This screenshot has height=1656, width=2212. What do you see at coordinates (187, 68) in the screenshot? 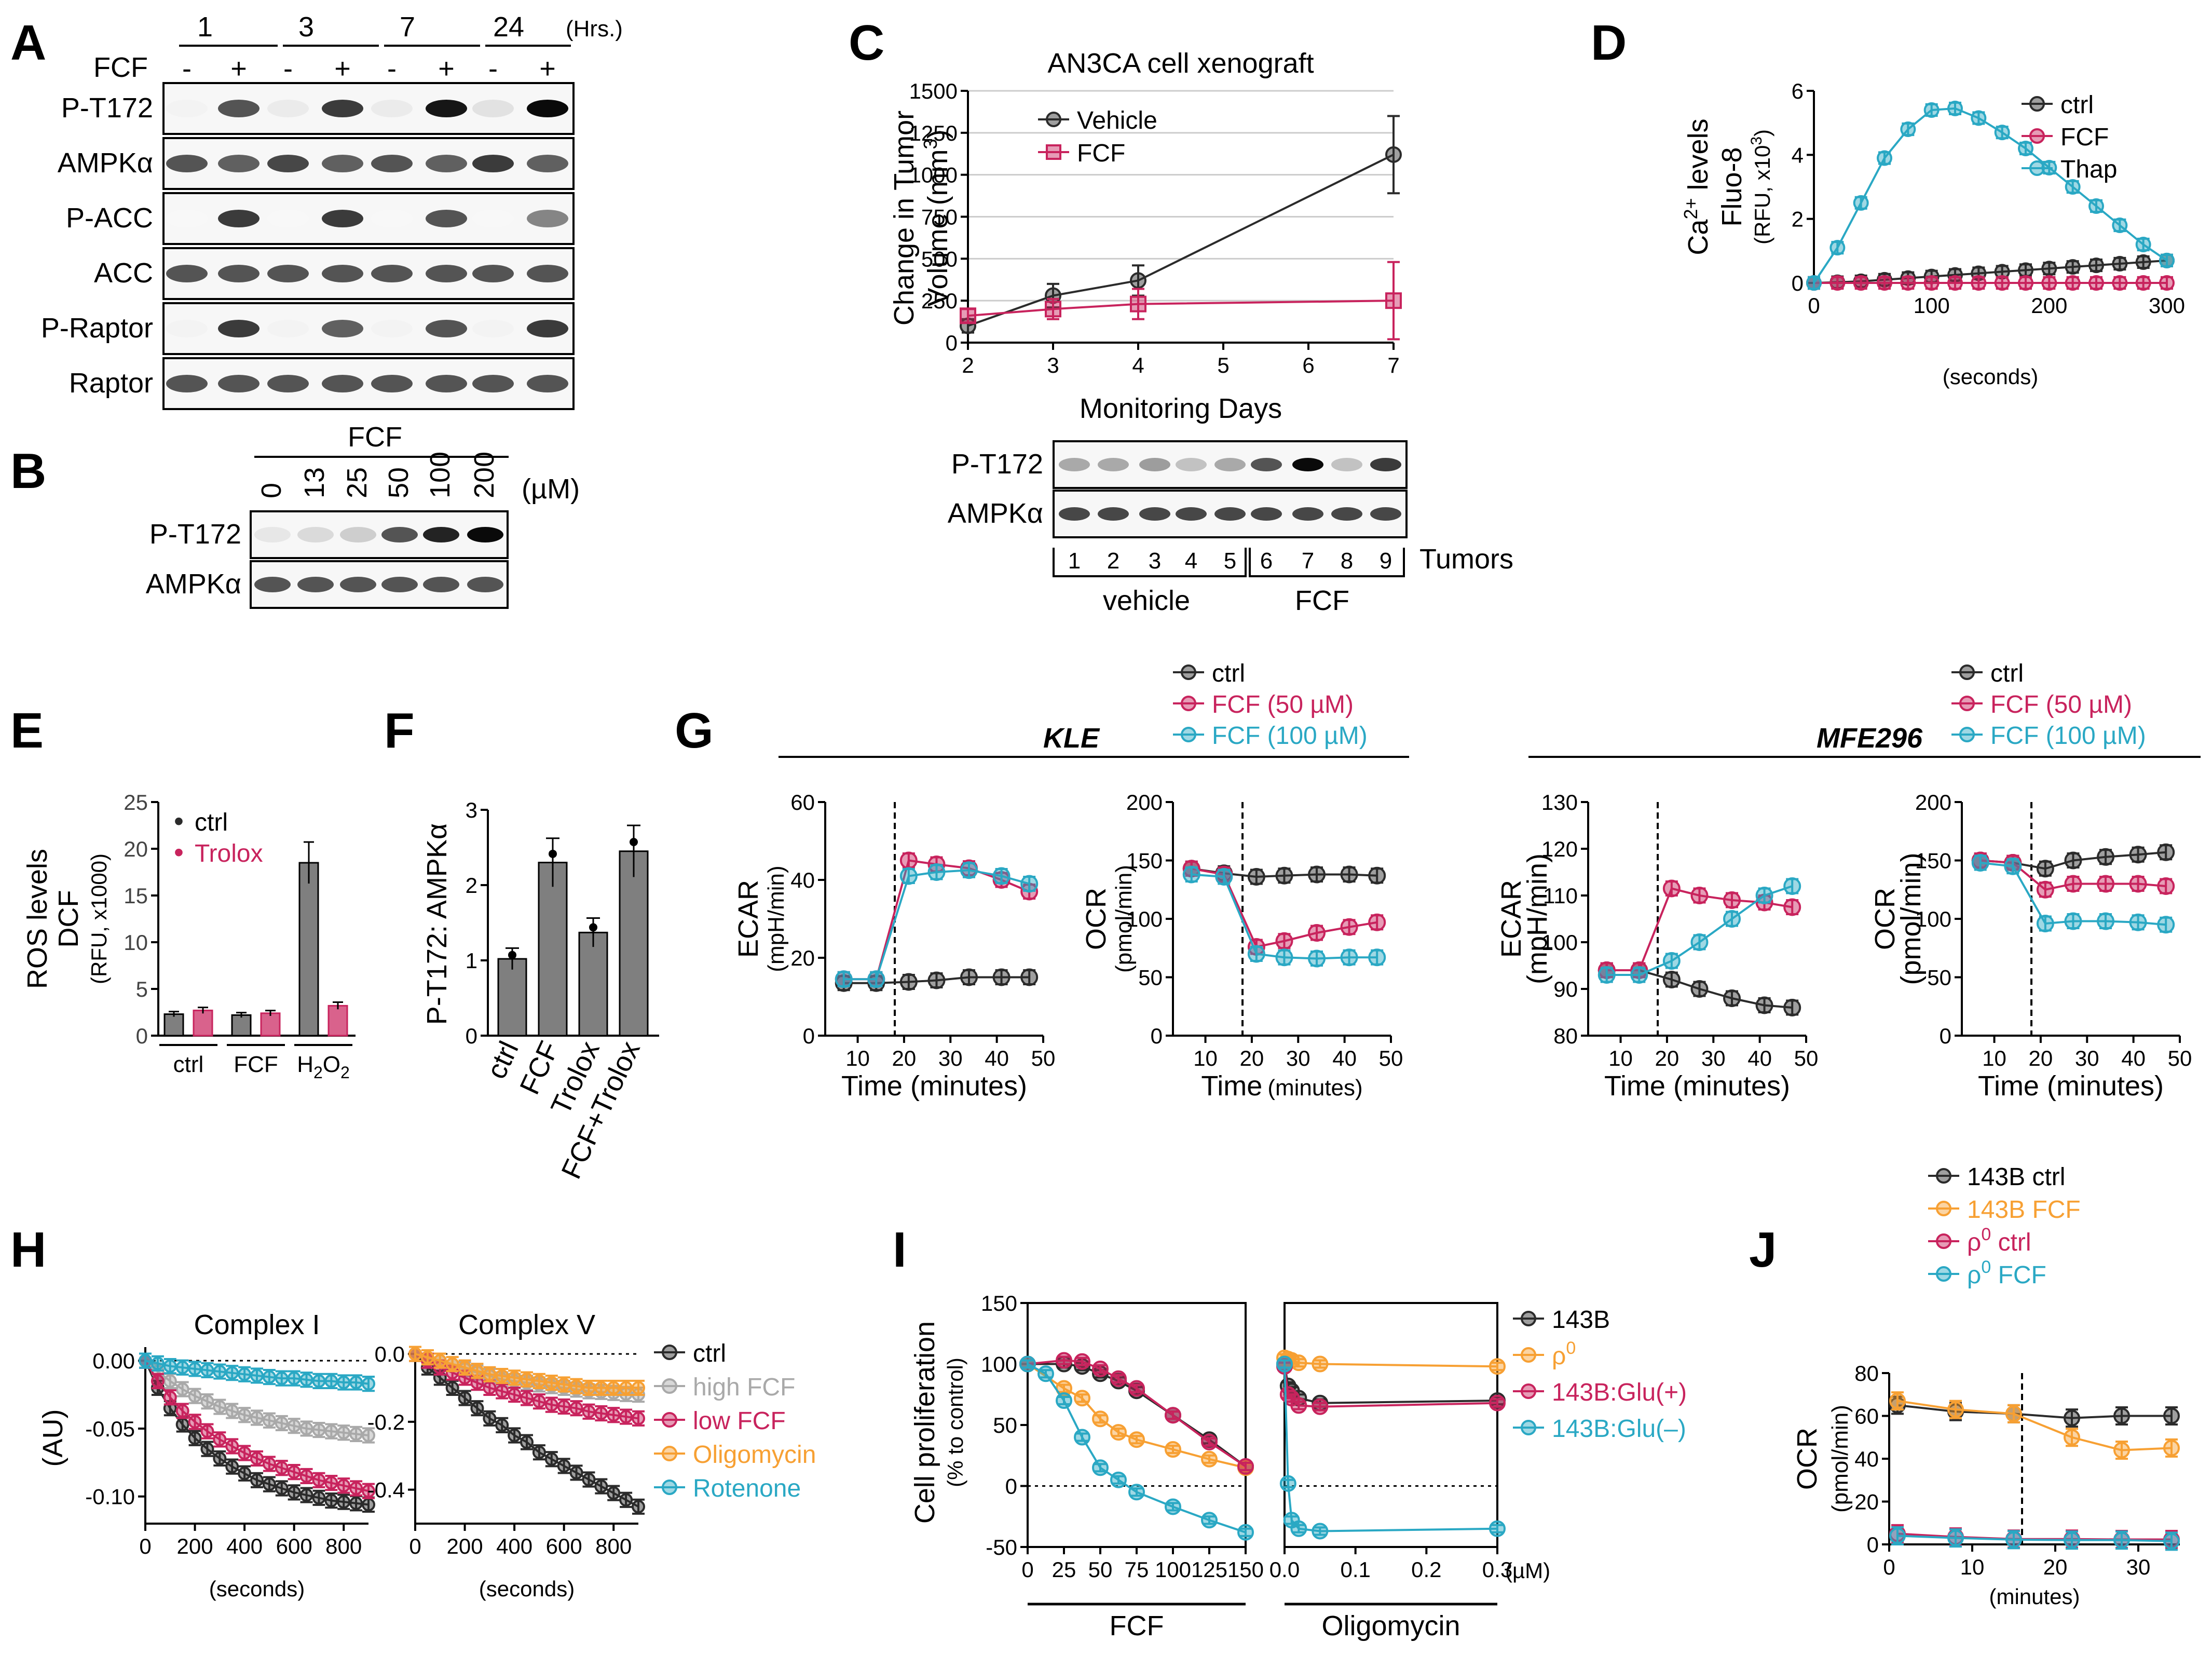
I see `blot-a-sign: -` at bounding box center [187, 68].